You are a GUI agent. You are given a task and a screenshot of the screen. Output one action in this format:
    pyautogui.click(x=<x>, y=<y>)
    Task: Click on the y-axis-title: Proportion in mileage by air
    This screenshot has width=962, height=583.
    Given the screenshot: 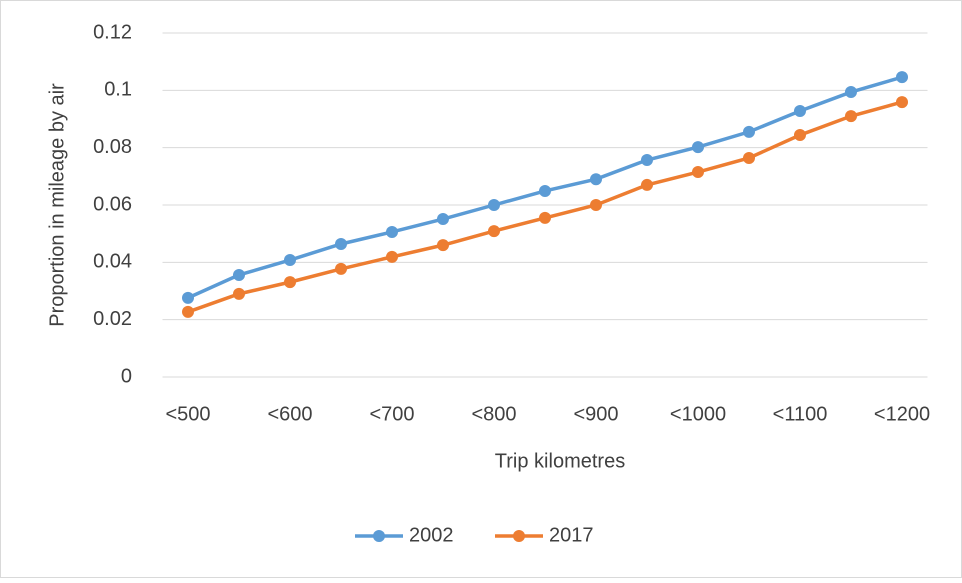 What is the action you would take?
    pyautogui.click(x=57, y=205)
    